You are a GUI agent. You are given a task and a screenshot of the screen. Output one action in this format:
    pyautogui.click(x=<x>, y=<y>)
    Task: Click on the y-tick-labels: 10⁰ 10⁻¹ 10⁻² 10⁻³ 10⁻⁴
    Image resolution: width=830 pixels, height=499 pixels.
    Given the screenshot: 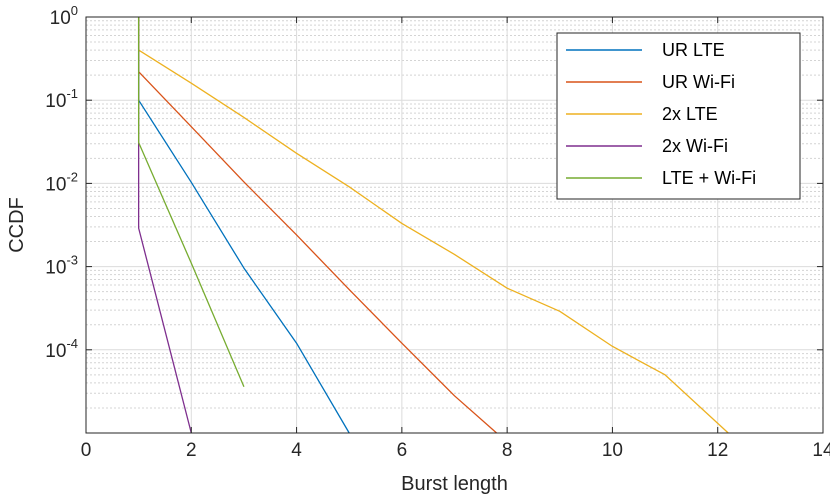 What is the action you would take?
    pyautogui.click(x=61, y=182)
    